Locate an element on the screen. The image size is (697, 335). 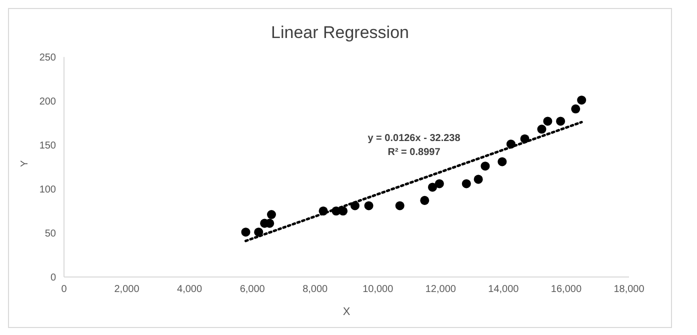
y-tick-label: 200 is located at coordinates (47, 102).